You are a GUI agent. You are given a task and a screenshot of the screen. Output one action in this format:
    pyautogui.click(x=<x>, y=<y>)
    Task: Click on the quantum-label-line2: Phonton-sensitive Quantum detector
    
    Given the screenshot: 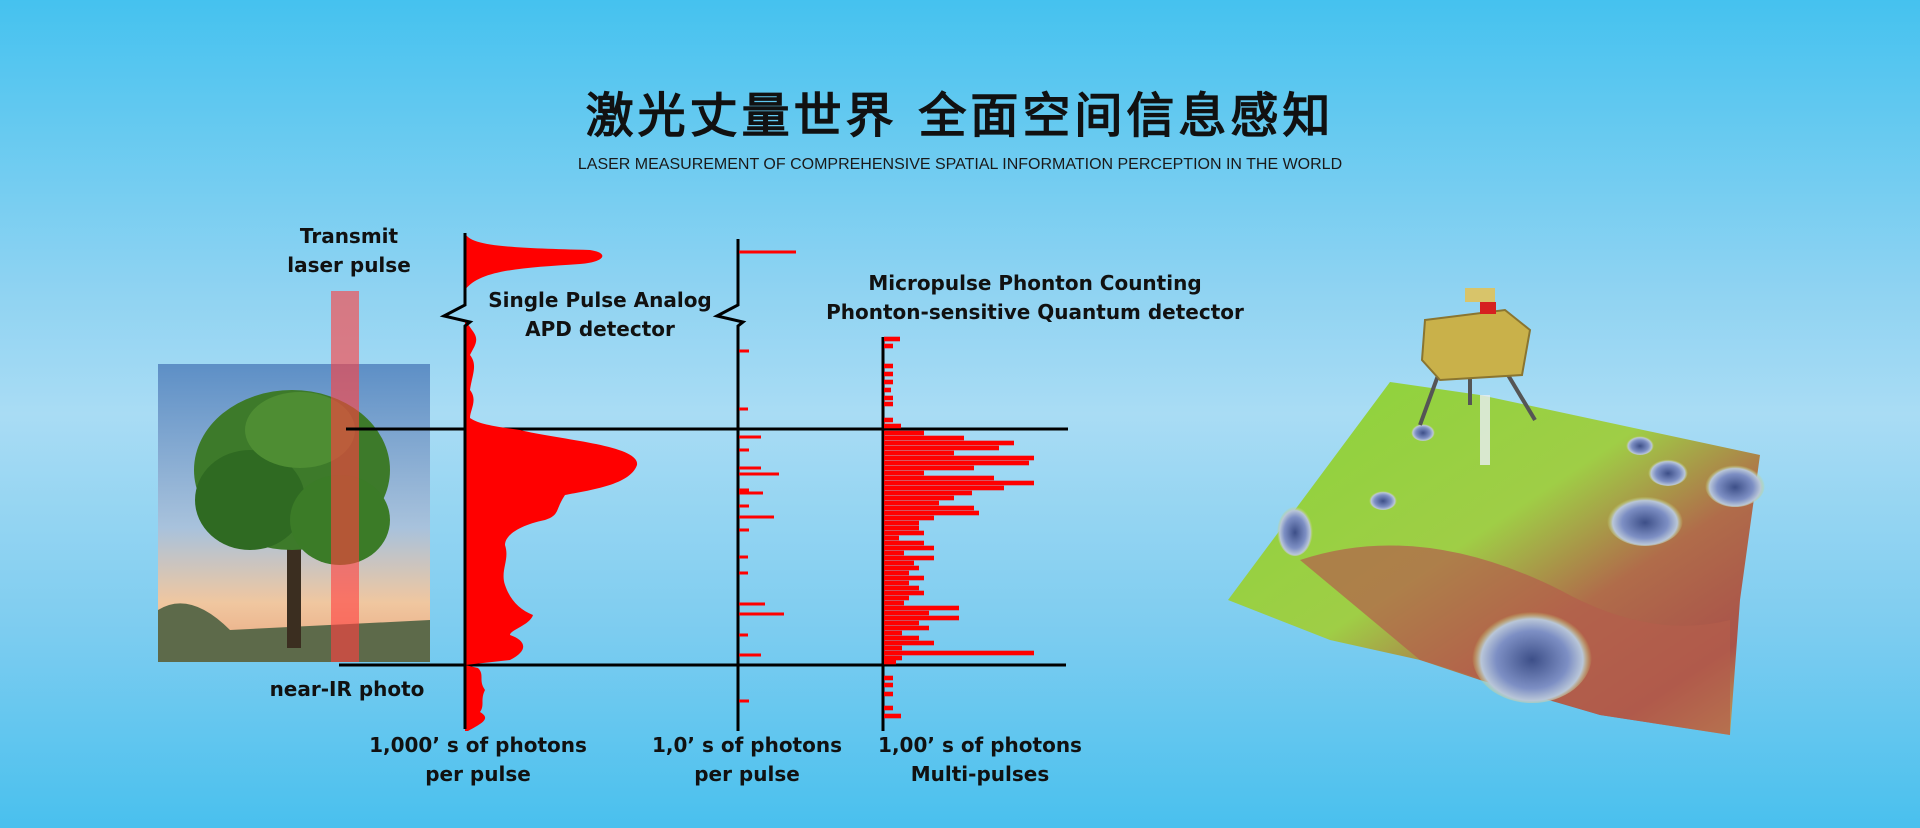 What is the action you would take?
    pyautogui.click(x=1035, y=312)
    